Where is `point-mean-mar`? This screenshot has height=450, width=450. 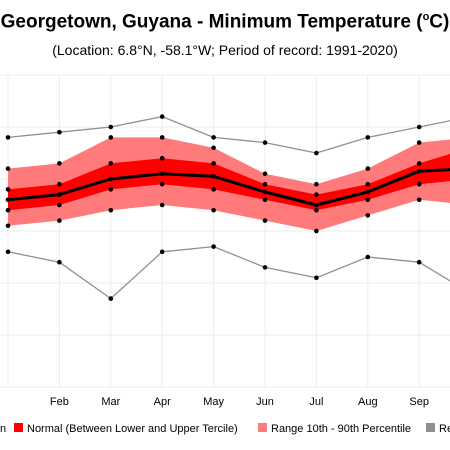
point-mean-mar is located at coordinates (111, 179).